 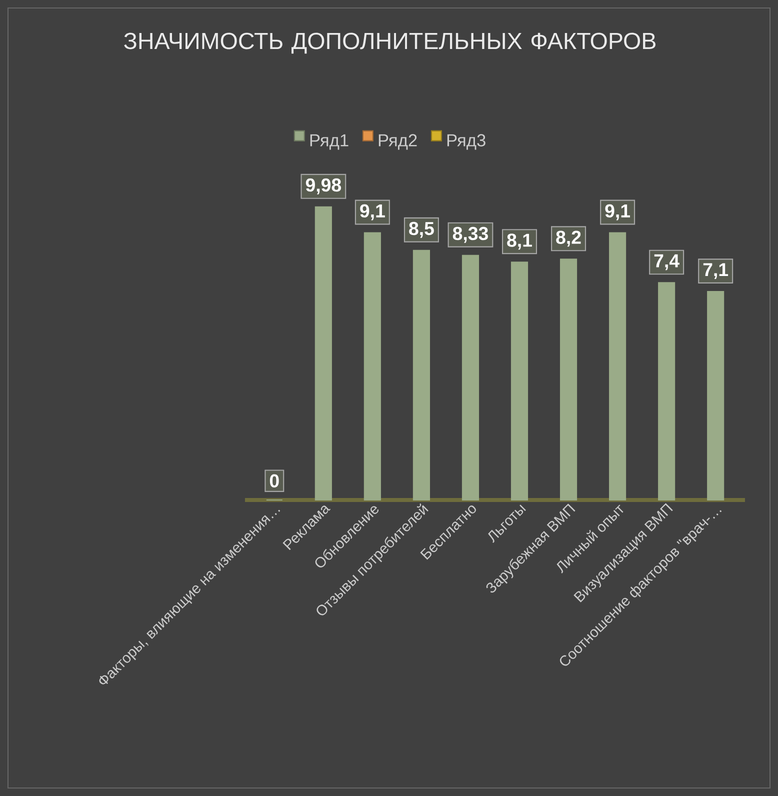 I want to click on data-label: 9,98, so click(x=324, y=186).